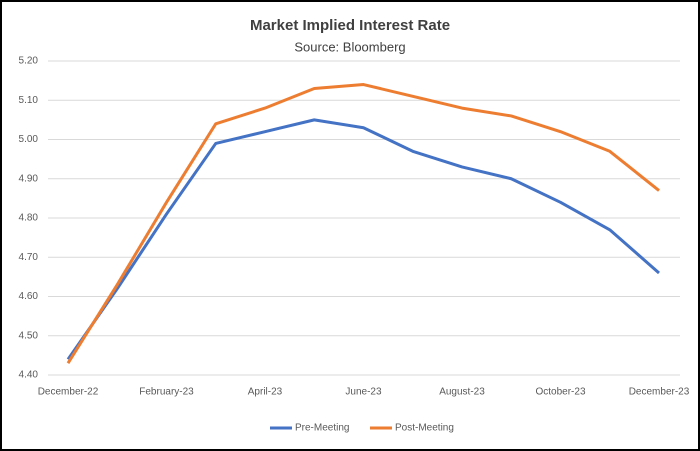 The height and width of the screenshot is (451, 700). What do you see at coordinates (659, 392) in the screenshot?
I see `x-tick-label: December-23` at bounding box center [659, 392].